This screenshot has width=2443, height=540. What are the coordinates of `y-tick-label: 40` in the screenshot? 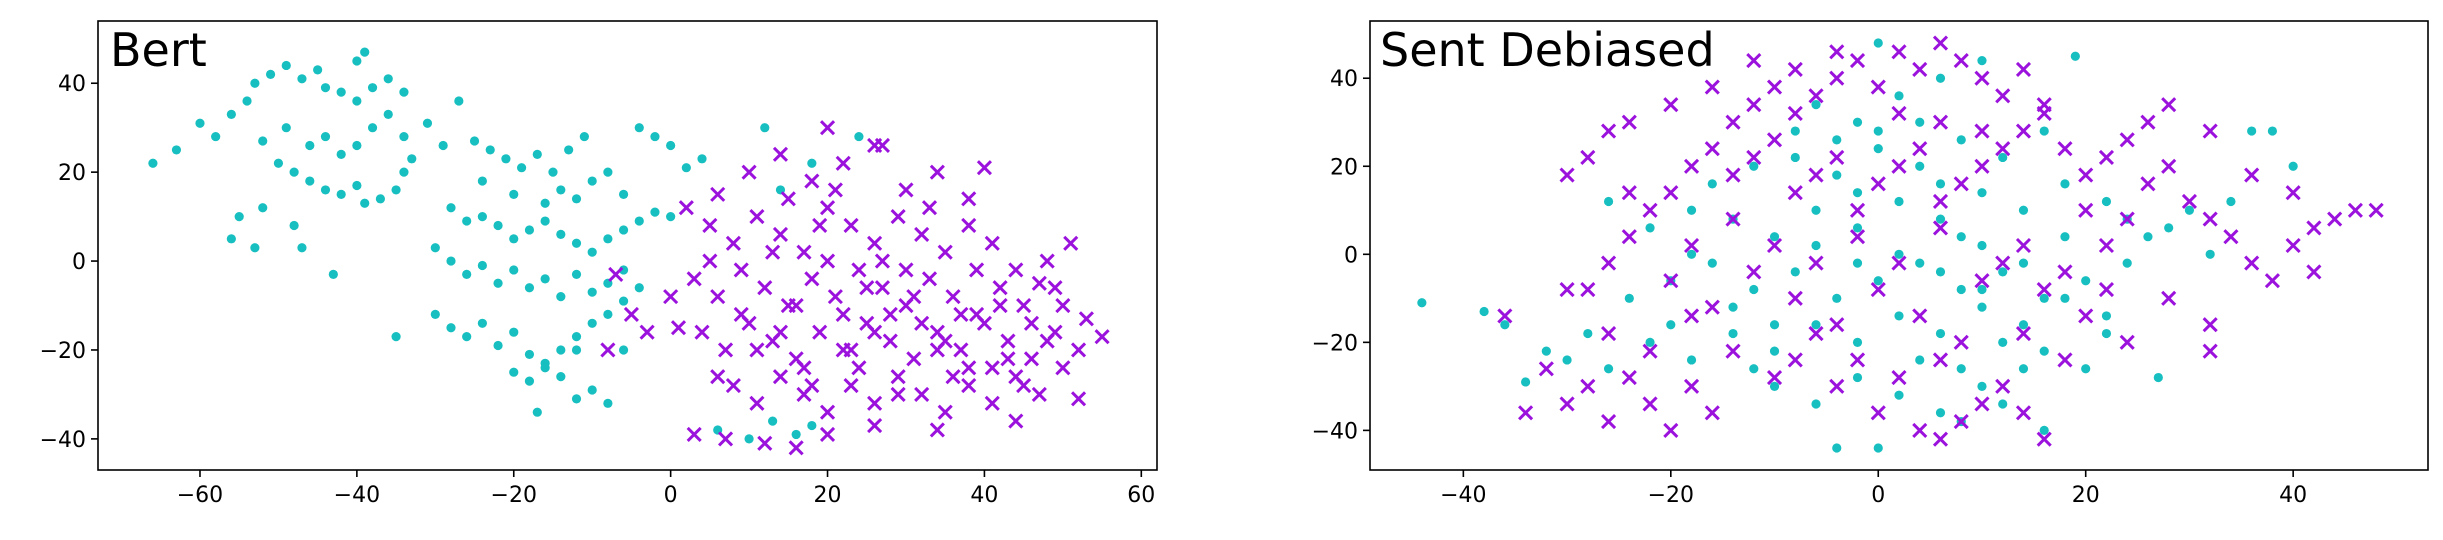 It's located at (1344, 79).